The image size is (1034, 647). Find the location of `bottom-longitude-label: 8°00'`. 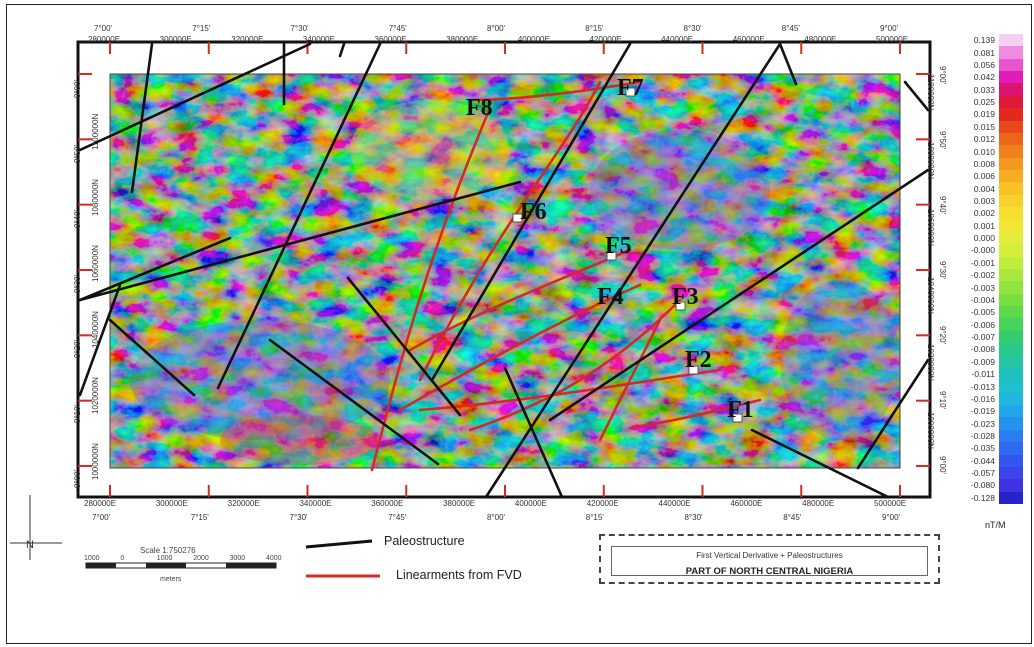

bottom-longitude-label: 8°00' is located at coordinates (496, 517).